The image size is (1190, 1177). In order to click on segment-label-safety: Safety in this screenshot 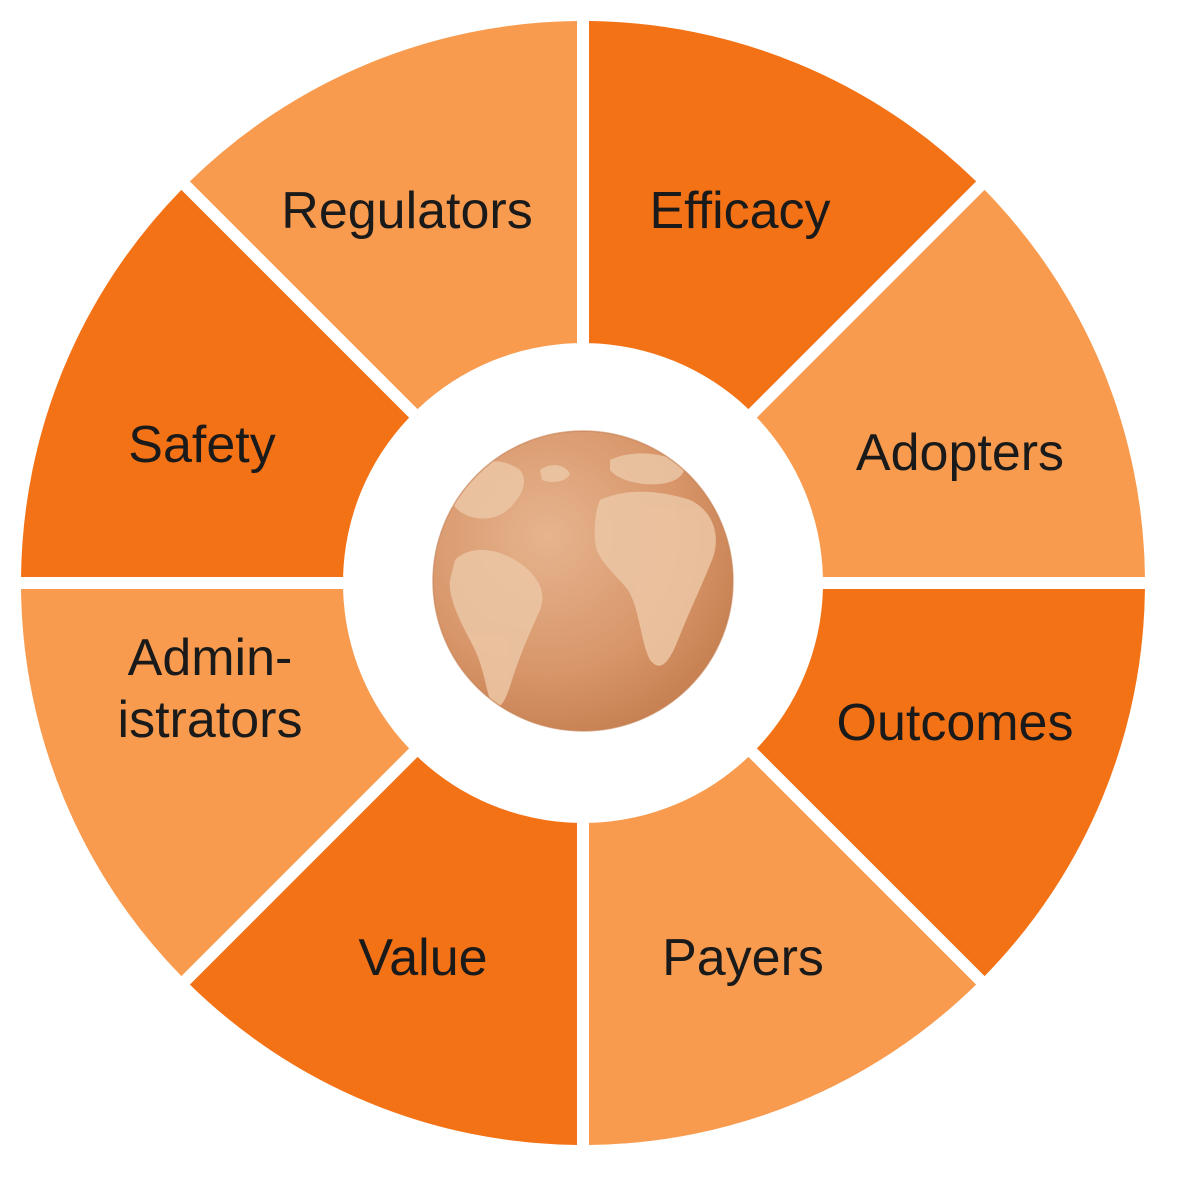, I will do `click(201, 445)`.